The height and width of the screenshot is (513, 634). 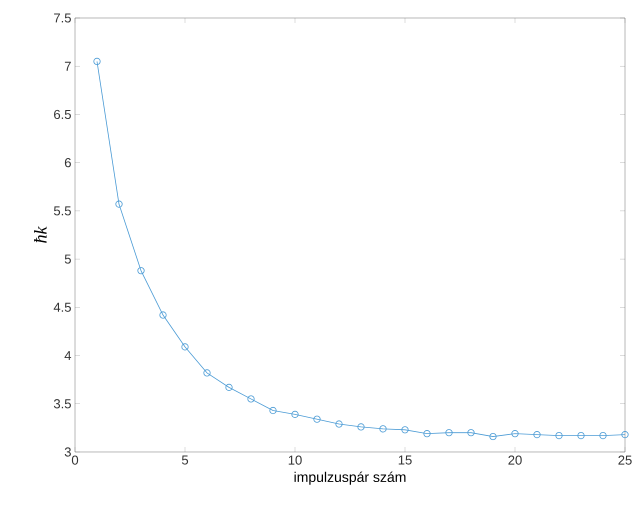 I want to click on y-tick-label: 6, so click(x=67, y=163).